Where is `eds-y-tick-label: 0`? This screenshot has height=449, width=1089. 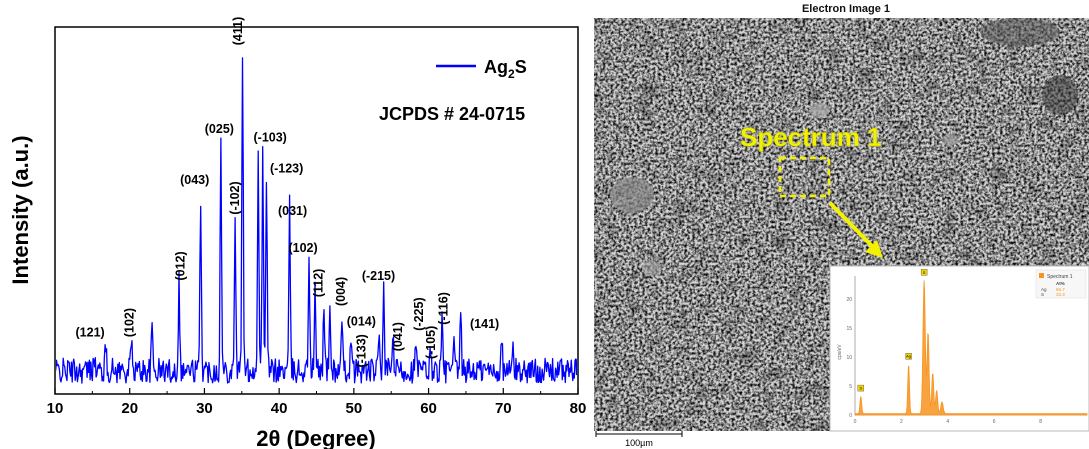
eds-y-tick-label: 0 is located at coordinates (850, 416).